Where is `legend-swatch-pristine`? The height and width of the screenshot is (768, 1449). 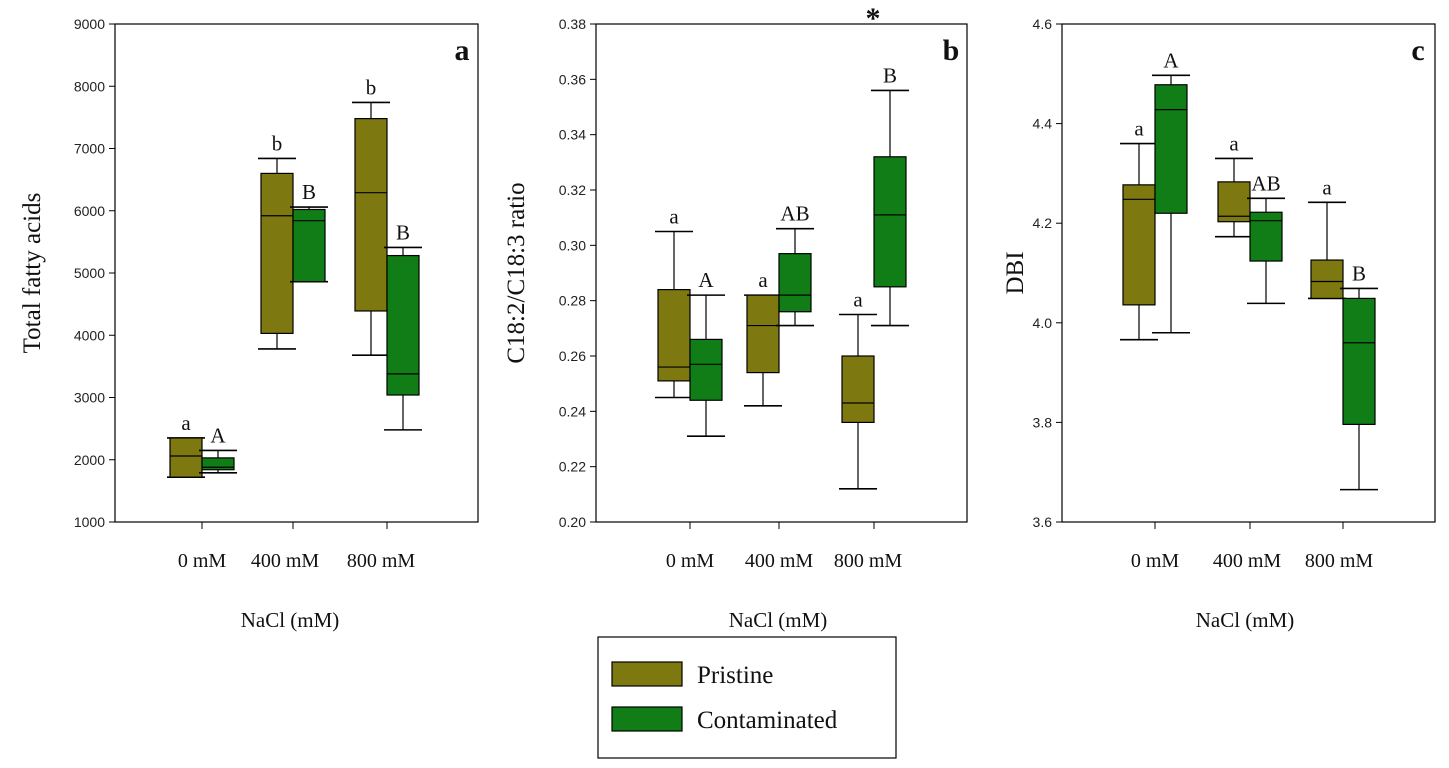 legend-swatch-pristine is located at coordinates (647, 674).